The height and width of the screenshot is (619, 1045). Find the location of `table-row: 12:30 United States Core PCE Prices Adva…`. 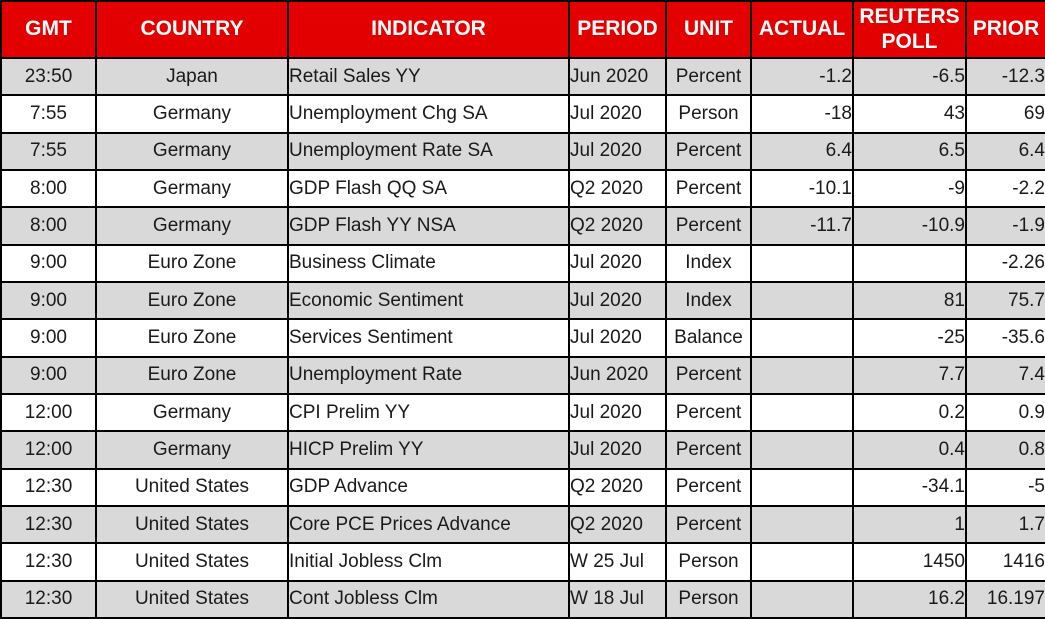

table-row: 12:30 United States Core PCE Prices Adva… is located at coordinates (522, 524).